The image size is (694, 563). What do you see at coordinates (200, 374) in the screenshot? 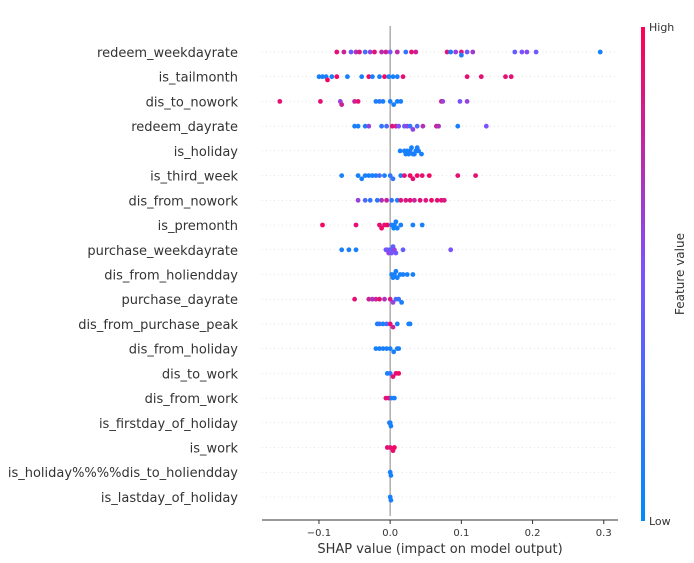
I see `feature-label: dis_to_work` at bounding box center [200, 374].